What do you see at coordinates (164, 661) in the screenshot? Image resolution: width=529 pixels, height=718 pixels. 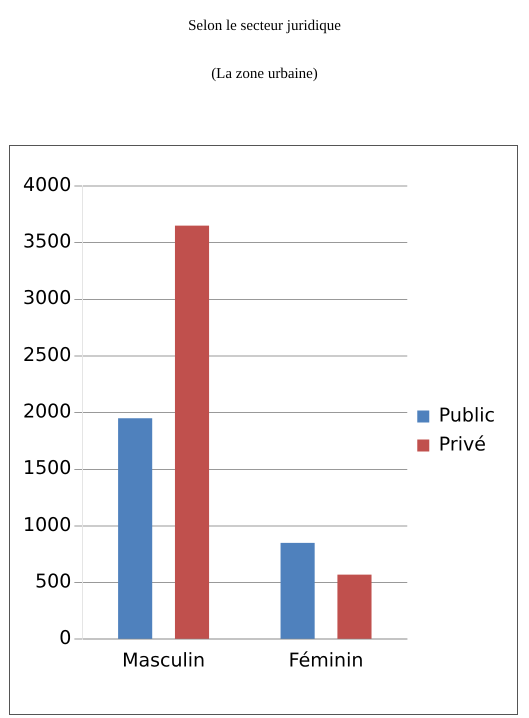 I see `x-tick-label: Masculin` at bounding box center [164, 661].